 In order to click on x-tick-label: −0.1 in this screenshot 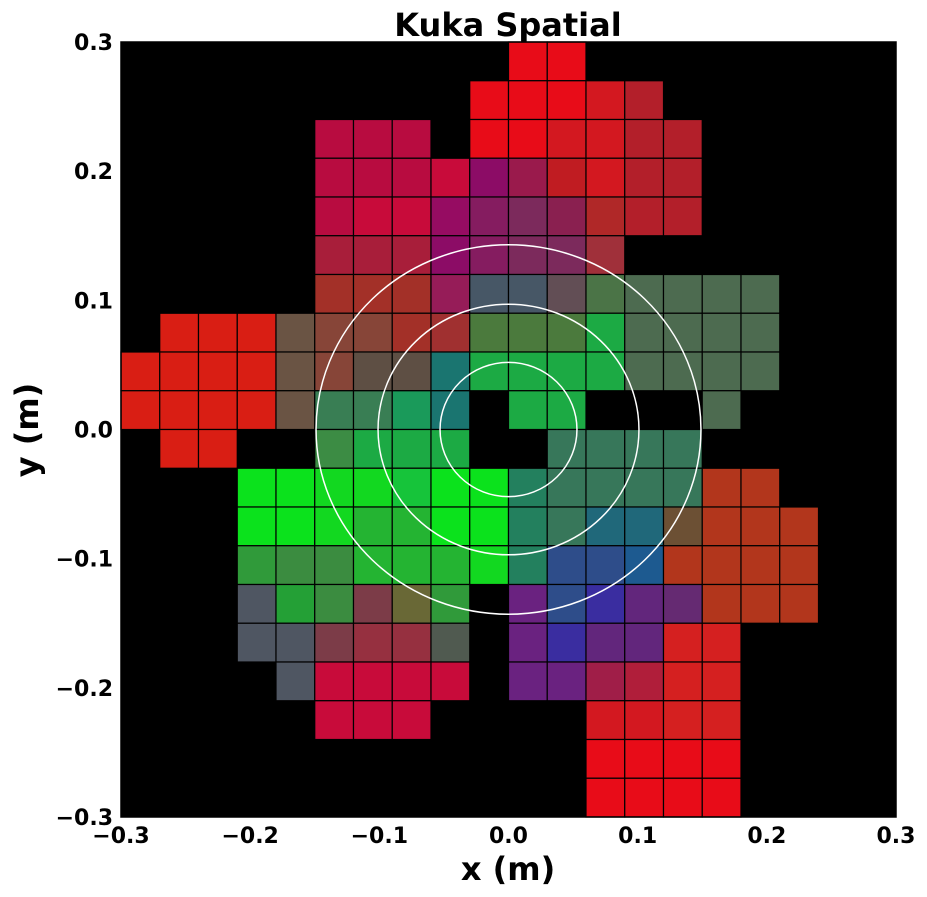, I will do `click(379, 836)`.